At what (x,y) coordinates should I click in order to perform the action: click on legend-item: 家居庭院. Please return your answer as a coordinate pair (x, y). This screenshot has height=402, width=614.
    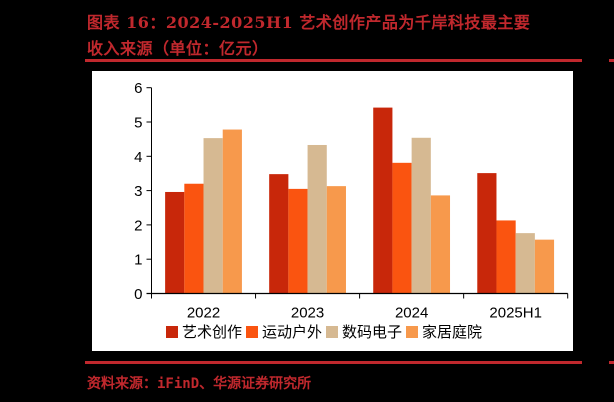
    Looking at the image, I should click on (444, 331).